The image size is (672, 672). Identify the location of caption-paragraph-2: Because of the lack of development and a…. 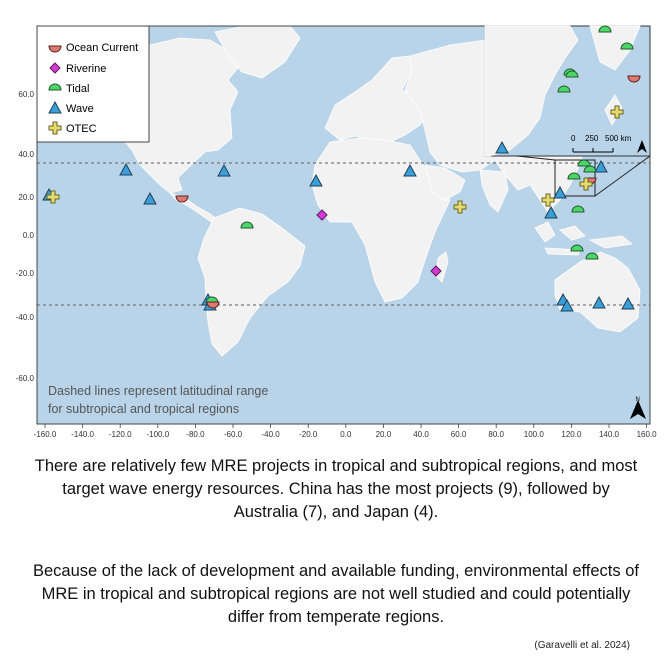
(335, 594).